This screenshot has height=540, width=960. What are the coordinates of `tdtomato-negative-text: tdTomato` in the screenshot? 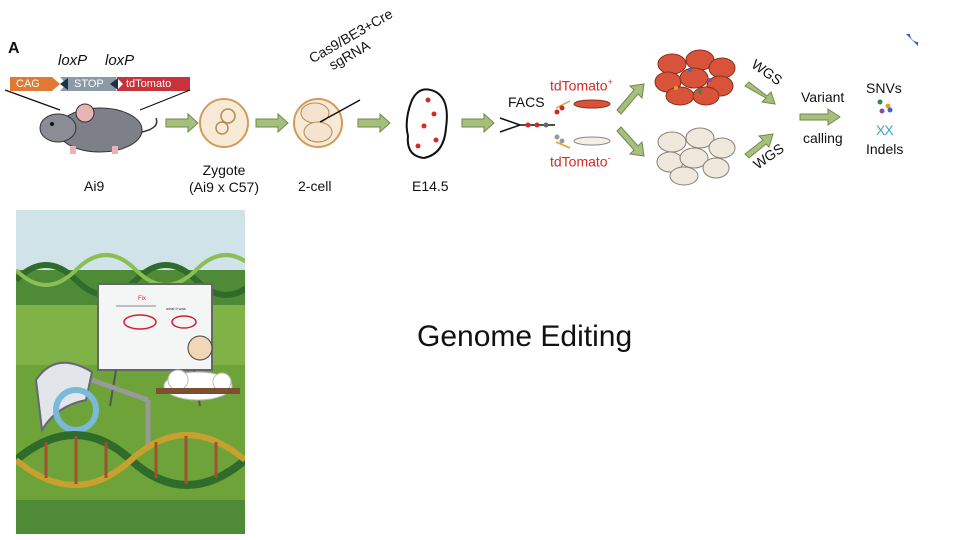 It's located at (579, 161).